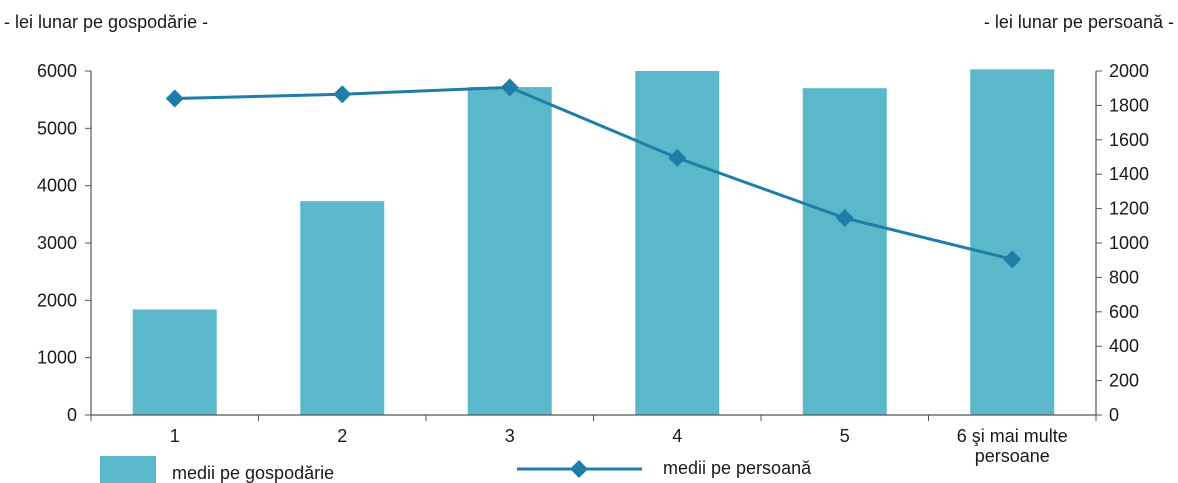 The width and height of the screenshot is (1178, 483). Describe the element at coordinates (342, 436) in the screenshot. I see `x-axis-tick-label: 2` at that location.